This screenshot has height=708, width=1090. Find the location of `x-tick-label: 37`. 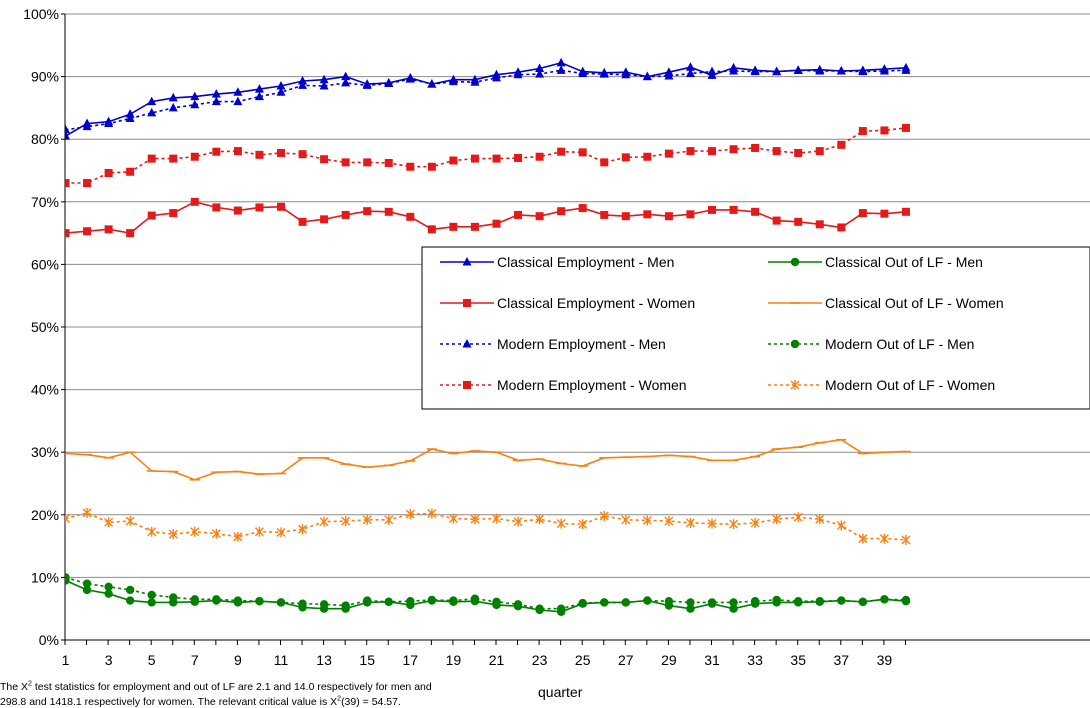

x-tick-label: 37 is located at coordinates (842, 660).